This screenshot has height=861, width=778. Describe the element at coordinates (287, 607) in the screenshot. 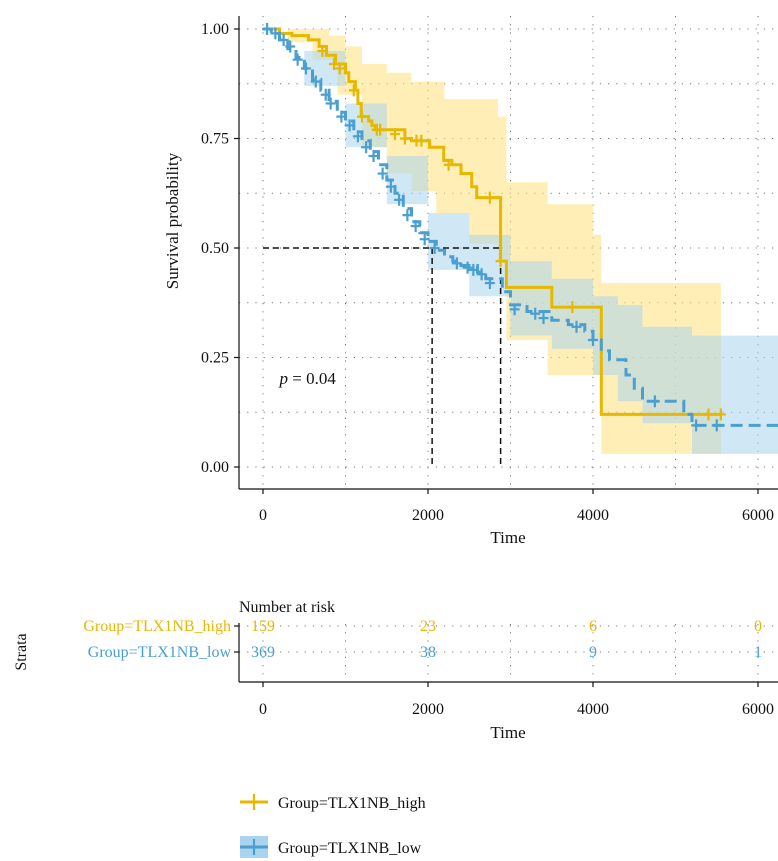

I see `risk-table-title: Number at risk` at that location.